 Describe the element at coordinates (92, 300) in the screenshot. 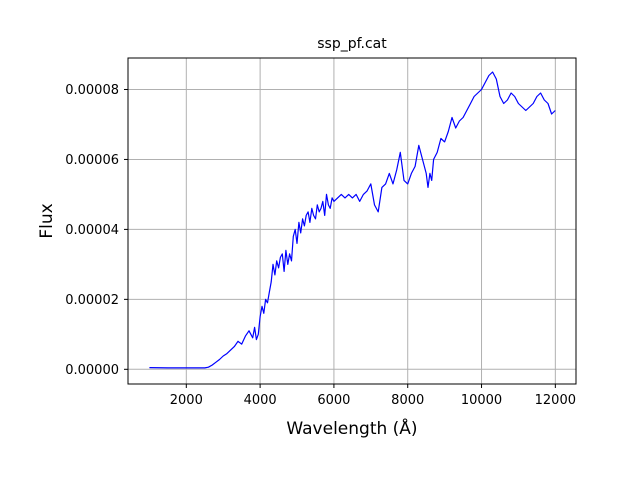

I see `y-tick-label: 0.00002` at that location.